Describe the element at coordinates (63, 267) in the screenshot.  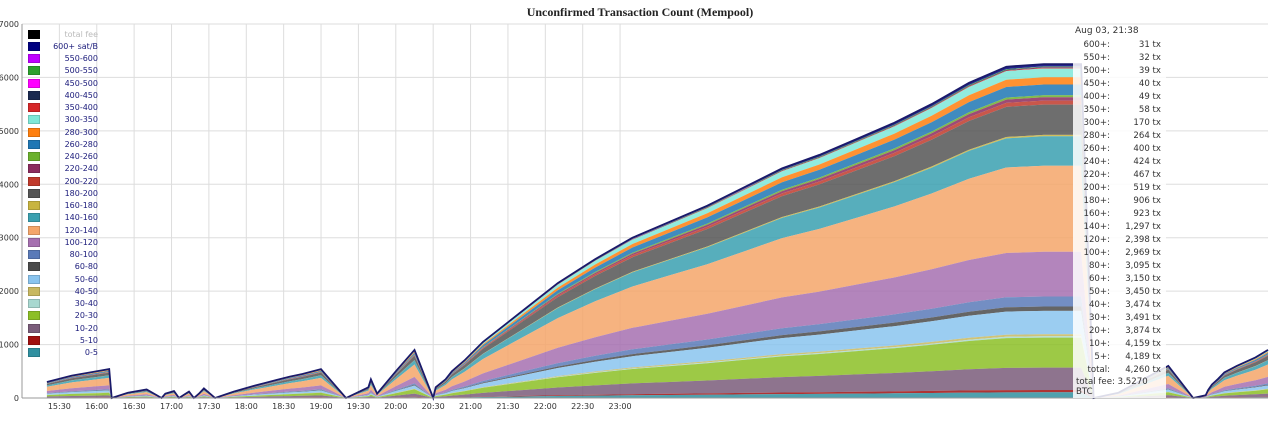
I see `legend-item: 60-80` at that location.